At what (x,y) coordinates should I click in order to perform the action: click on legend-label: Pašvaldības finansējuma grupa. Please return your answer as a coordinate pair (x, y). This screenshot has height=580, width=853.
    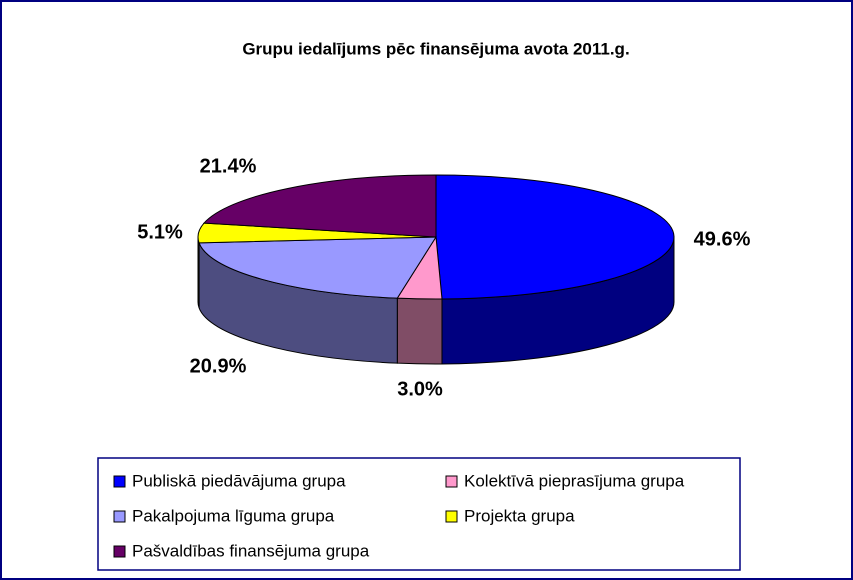
    Looking at the image, I should click on (251, 550).